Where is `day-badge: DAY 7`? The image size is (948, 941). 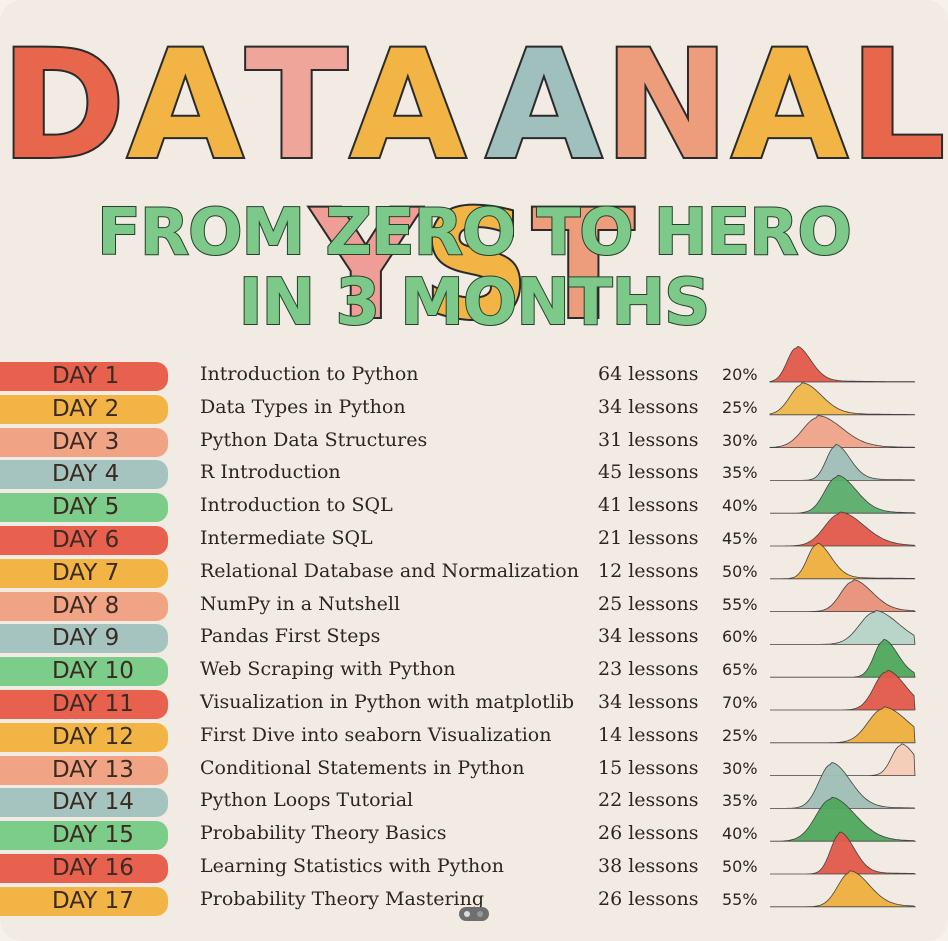 day-badge: DAY 7 is located at coordinates (84, 573).